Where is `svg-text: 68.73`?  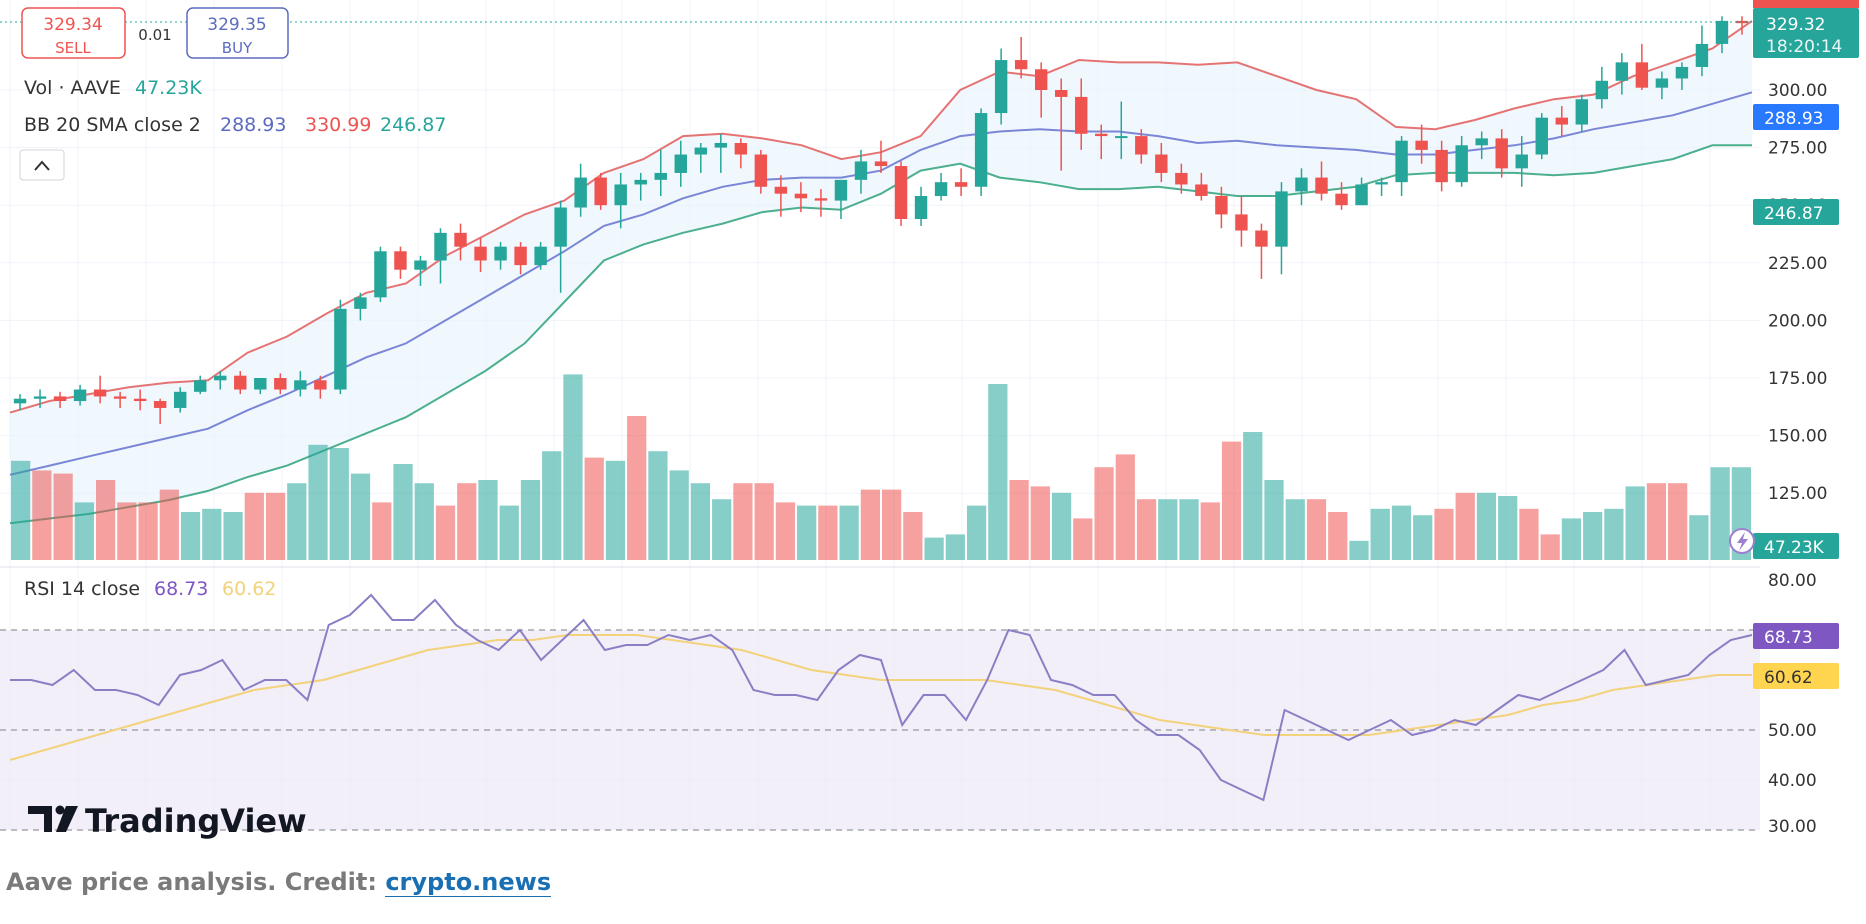
svg-text: 68.73 is located at coordinates (181, 589).